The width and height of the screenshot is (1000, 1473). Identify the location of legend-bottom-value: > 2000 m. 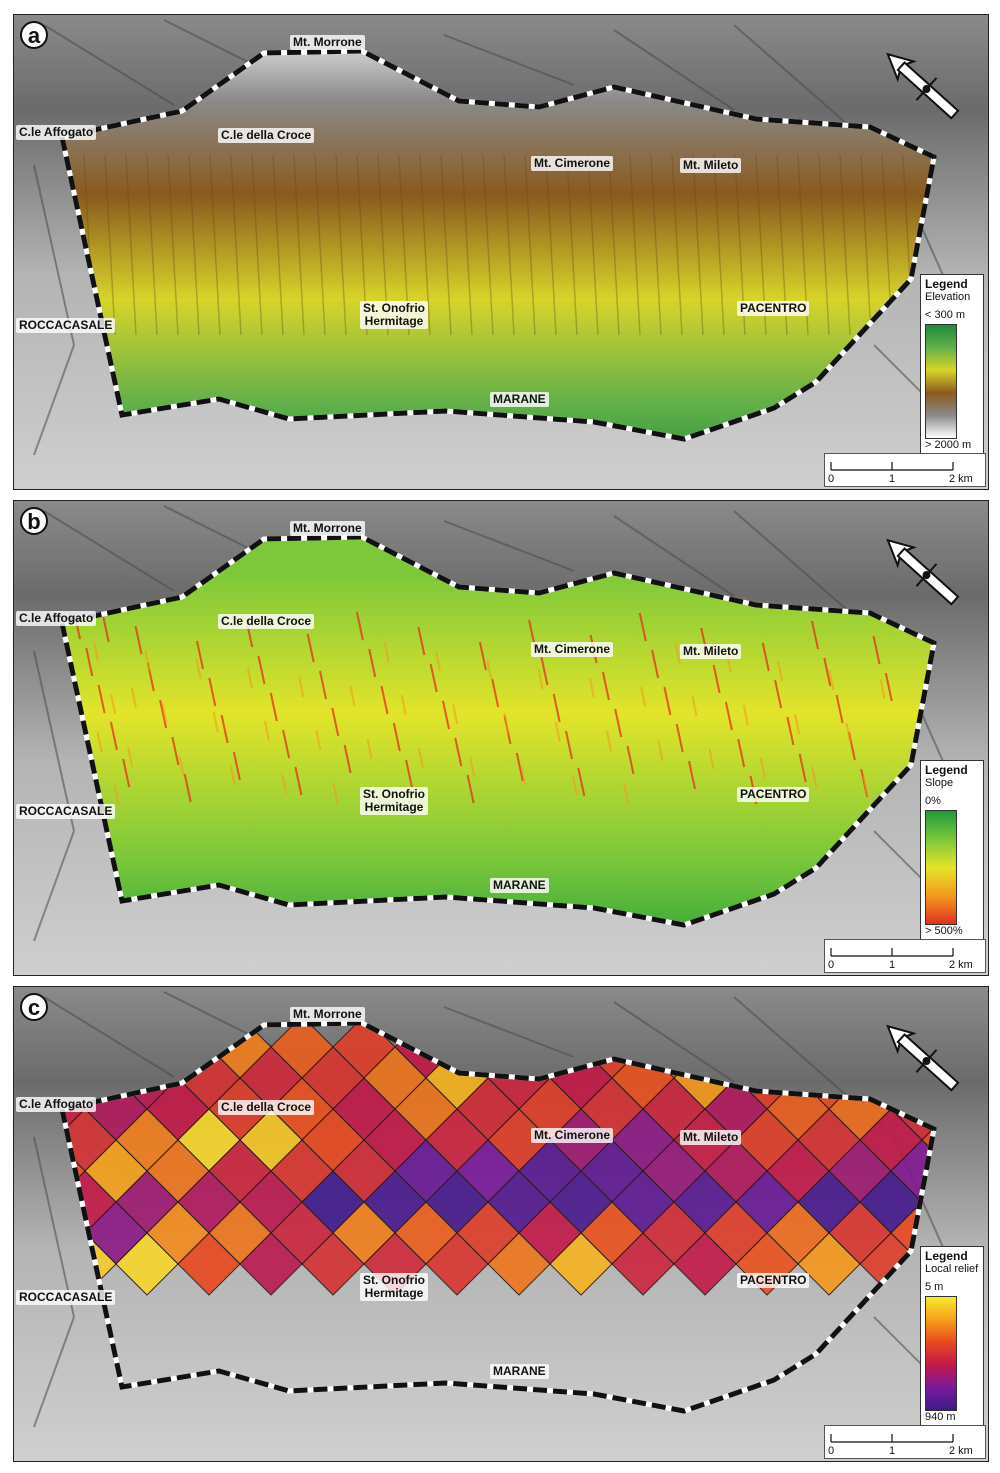
(948, 445).